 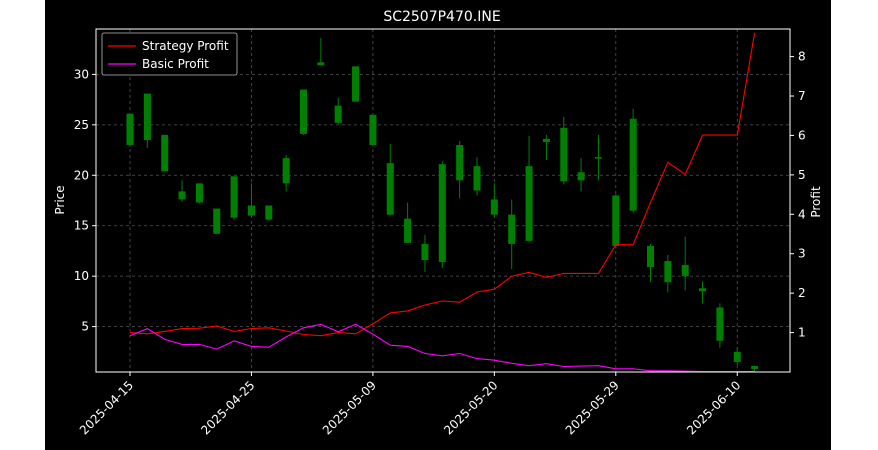 What do you see at coordinates (81, 276) in the screenshot?
I see `y-tick-label-left: 10` at bounding box center [81, 276].